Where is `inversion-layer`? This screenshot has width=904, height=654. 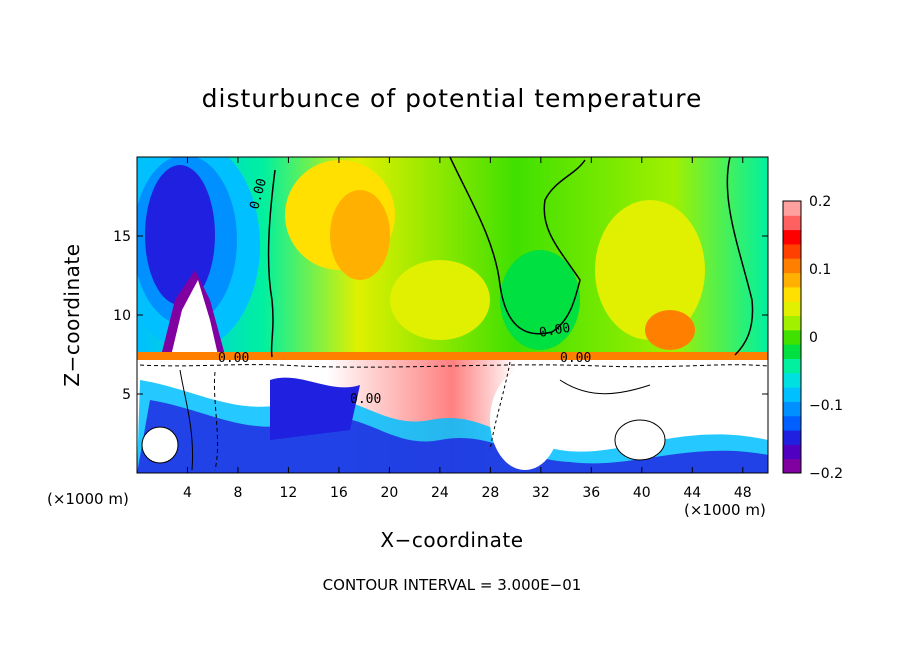
inversion-layer is located at coordinates (452, 356).